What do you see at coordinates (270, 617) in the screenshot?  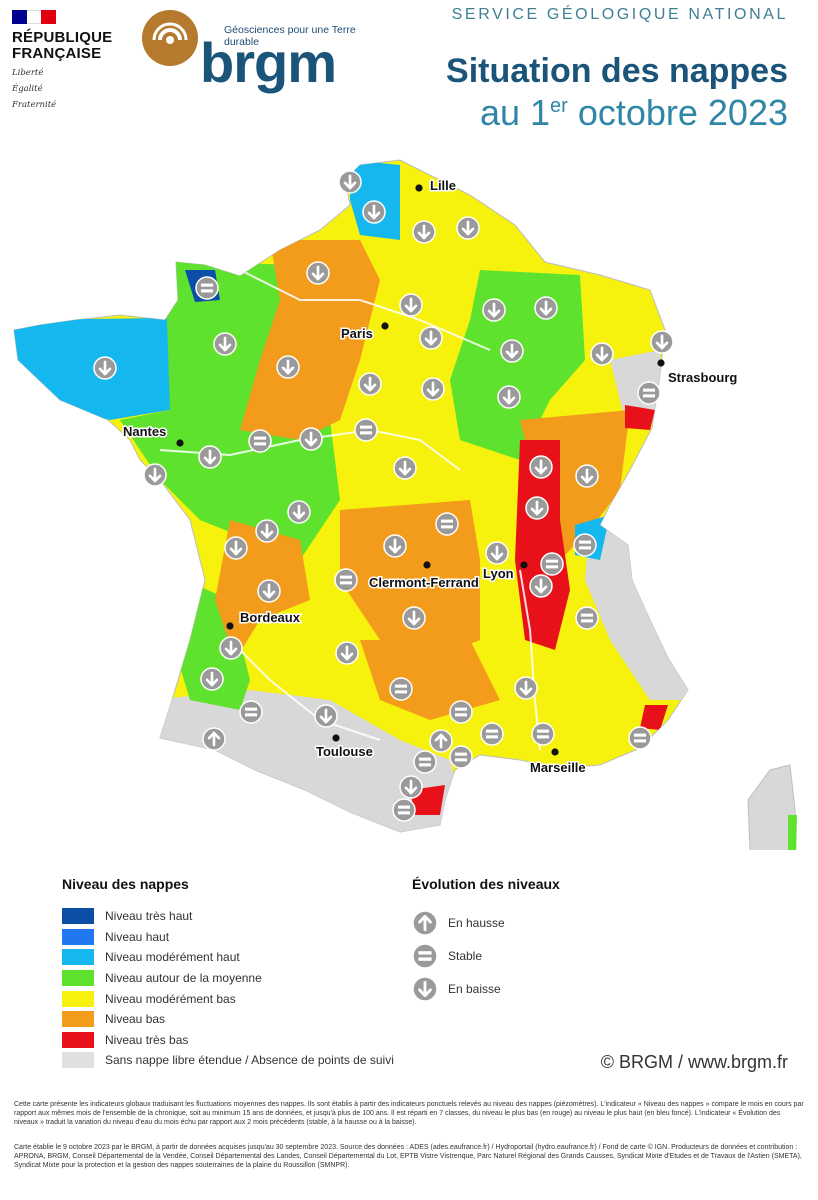 I see `city-label-bordeaux: Bordeaux` at bounding box center [270, 617].